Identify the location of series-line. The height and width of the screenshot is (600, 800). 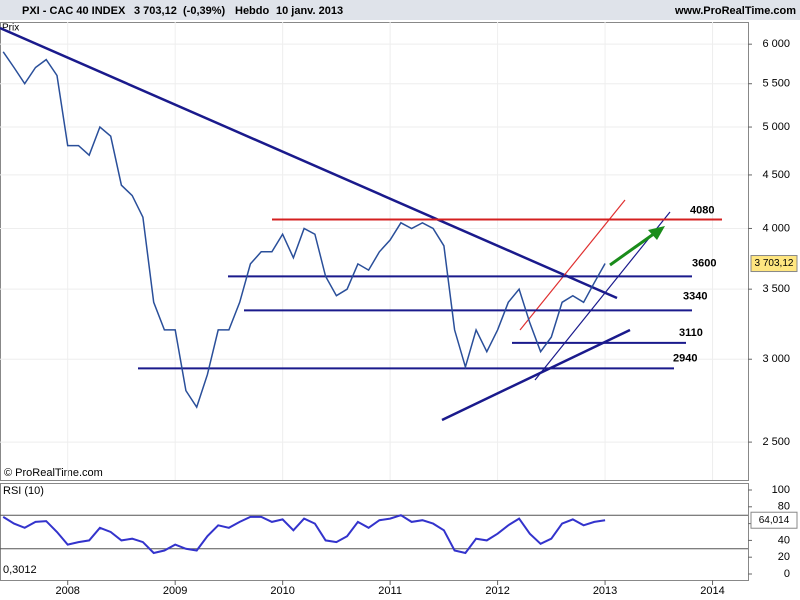
(304, 534).